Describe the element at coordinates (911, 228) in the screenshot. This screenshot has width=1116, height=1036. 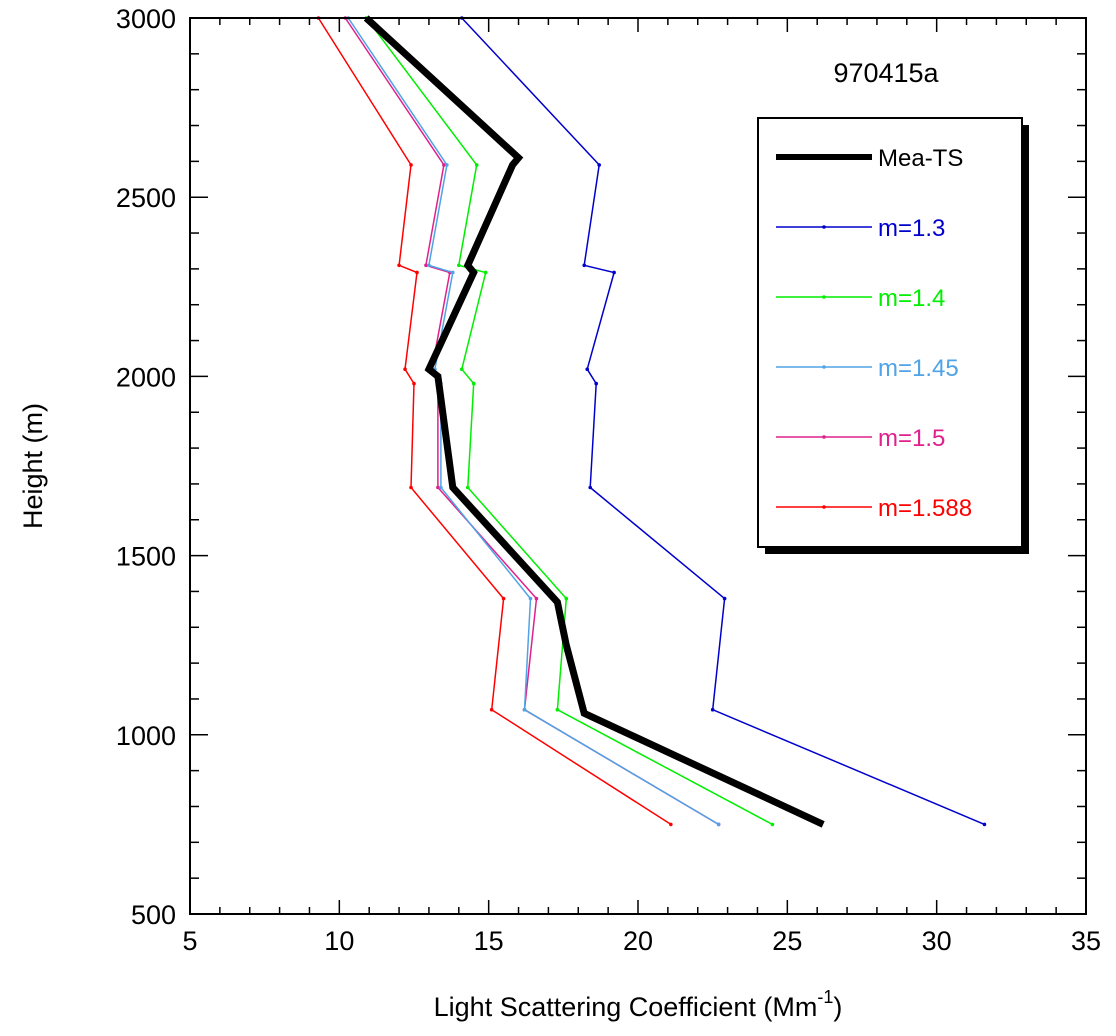
I see `legend-label: m=1.3` at that location.